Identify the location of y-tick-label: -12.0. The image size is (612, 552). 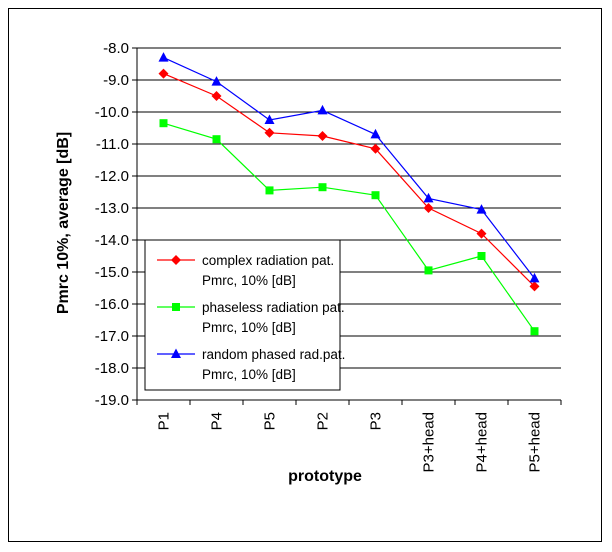
(112, 176).